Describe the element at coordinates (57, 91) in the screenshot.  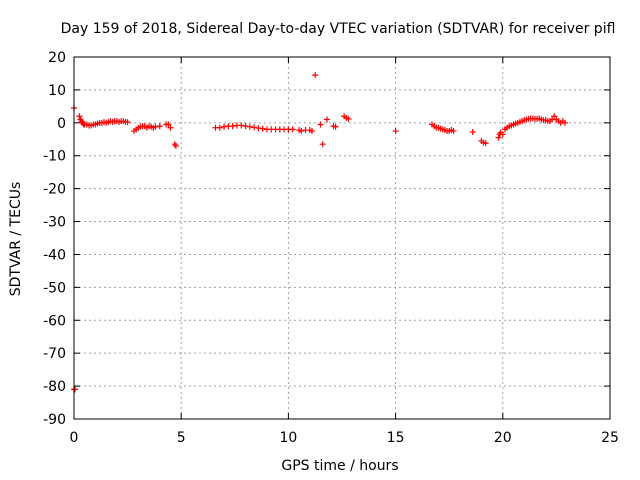
I see `y-tick-label: 10` at that location.